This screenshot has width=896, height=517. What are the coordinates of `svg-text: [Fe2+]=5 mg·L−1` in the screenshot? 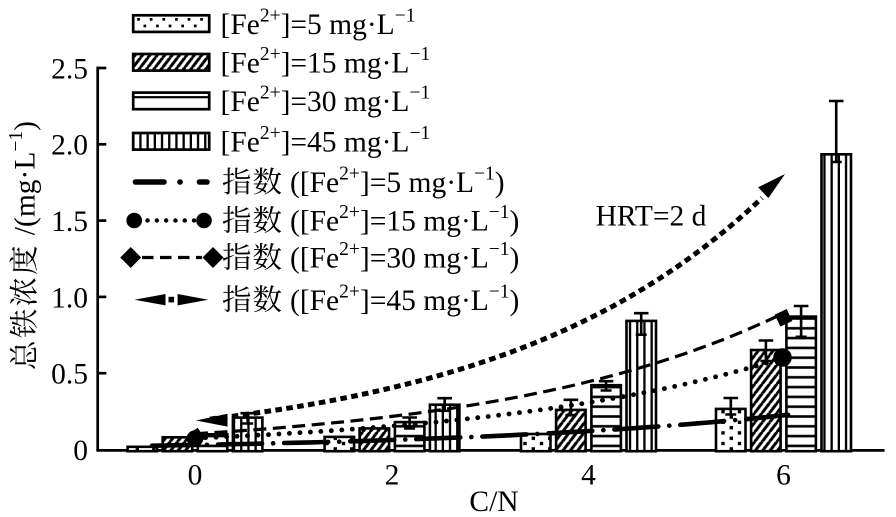 It's located at (318, 23).